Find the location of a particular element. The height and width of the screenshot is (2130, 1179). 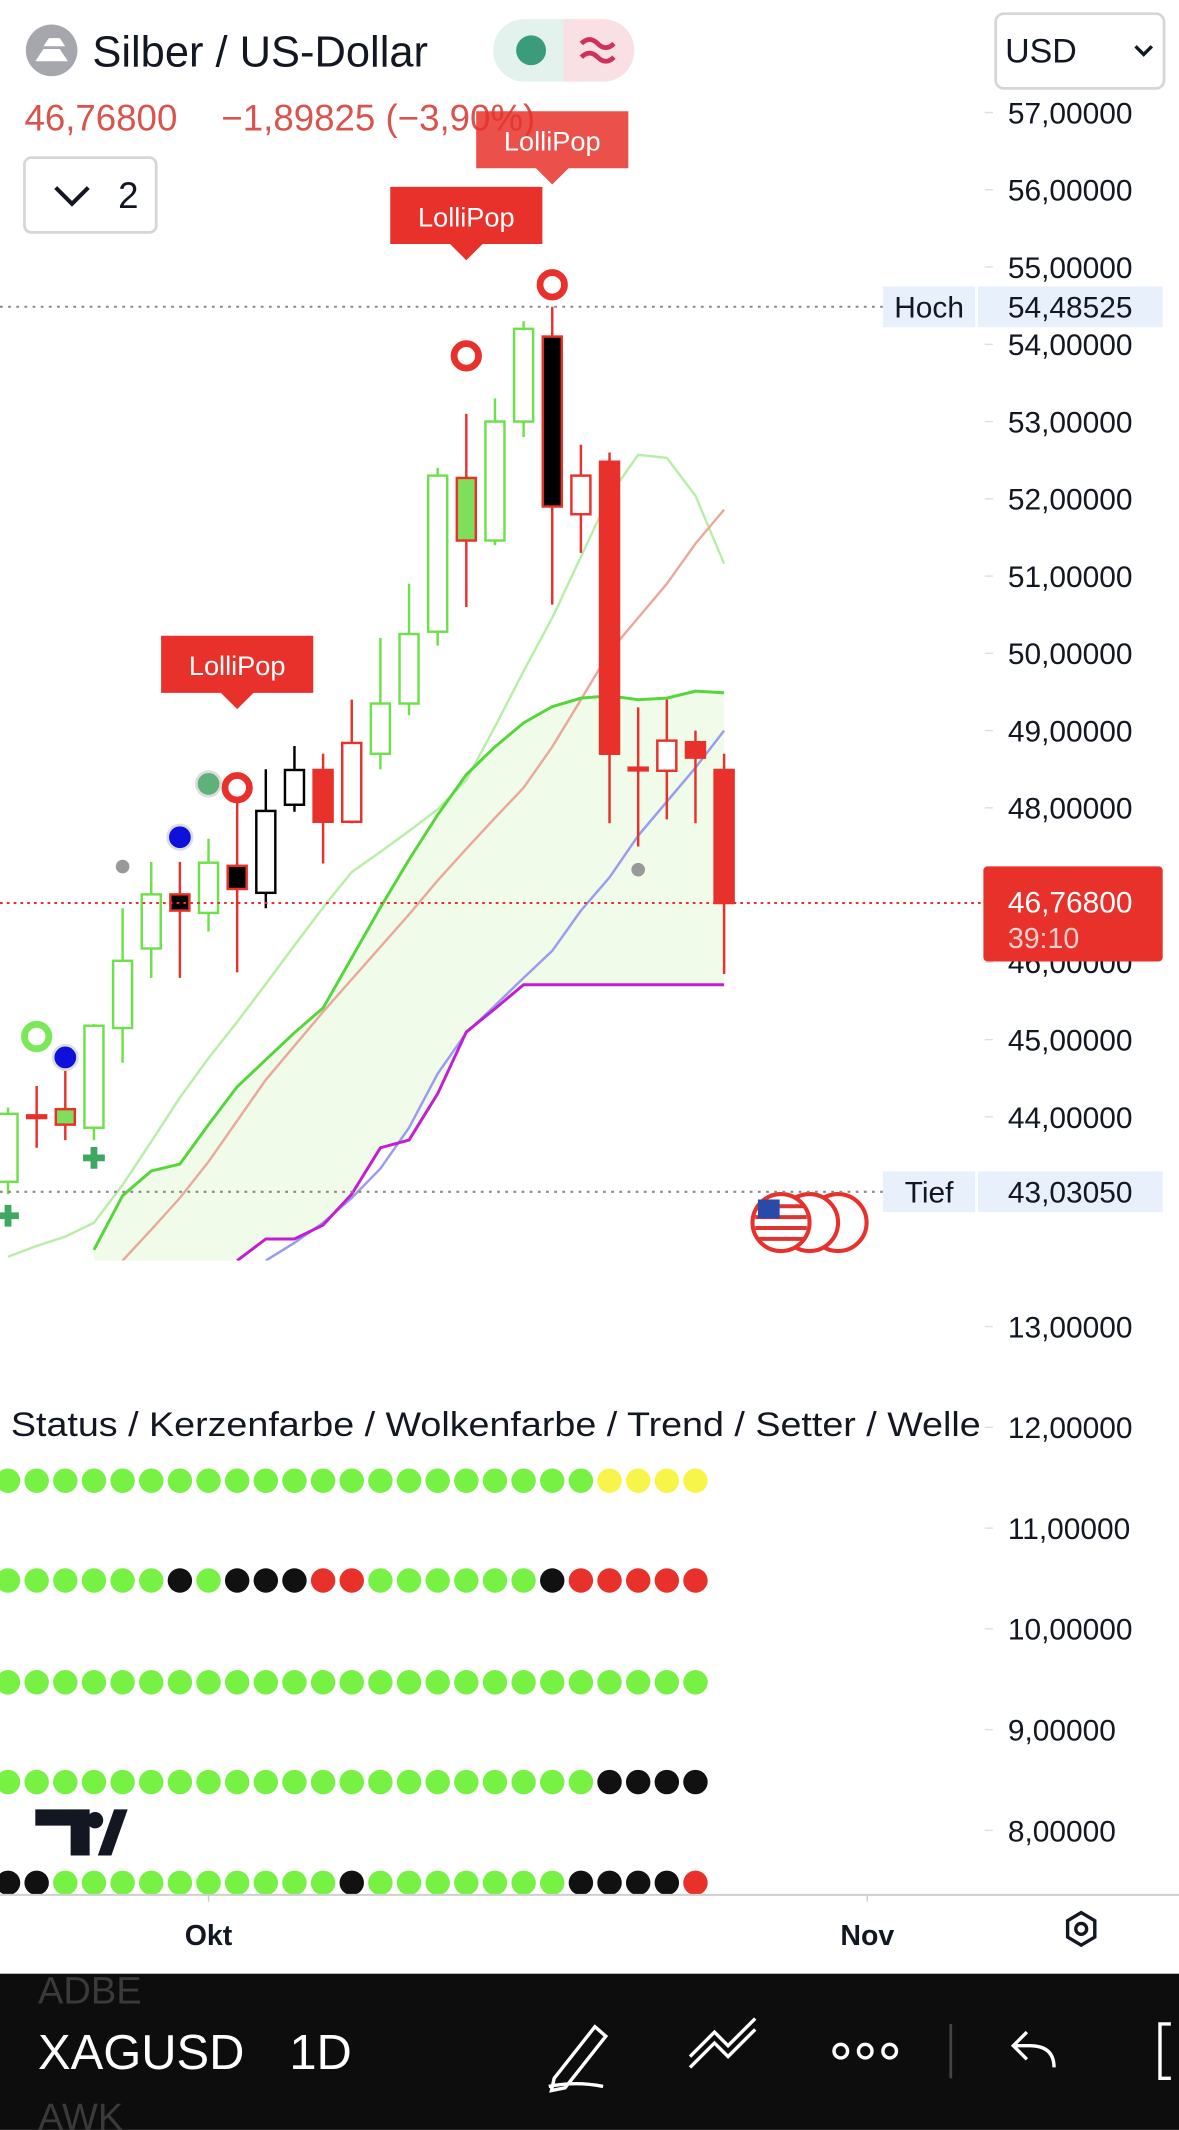

y-tick-label: 55,00000 is located at coordinates (1070, 268).